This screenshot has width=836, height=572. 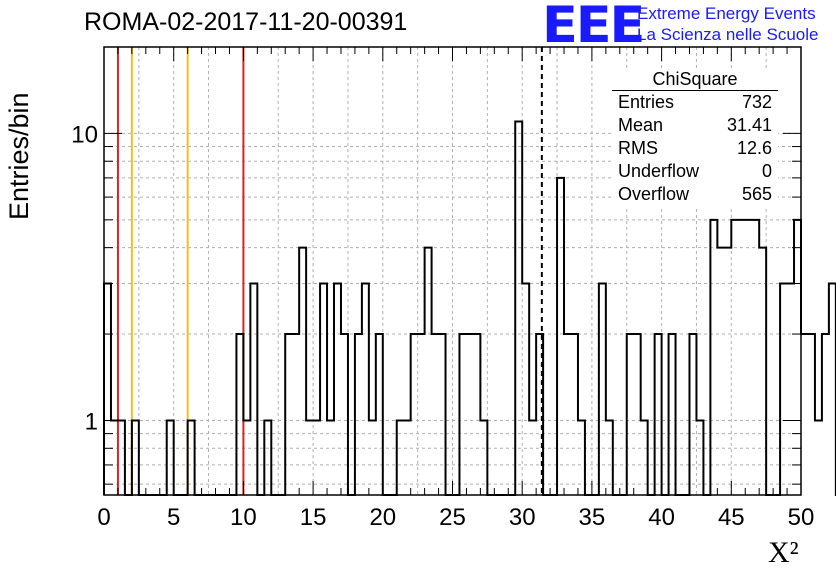 I want to click on x-axis-label: X², so click(x=783, y=552).